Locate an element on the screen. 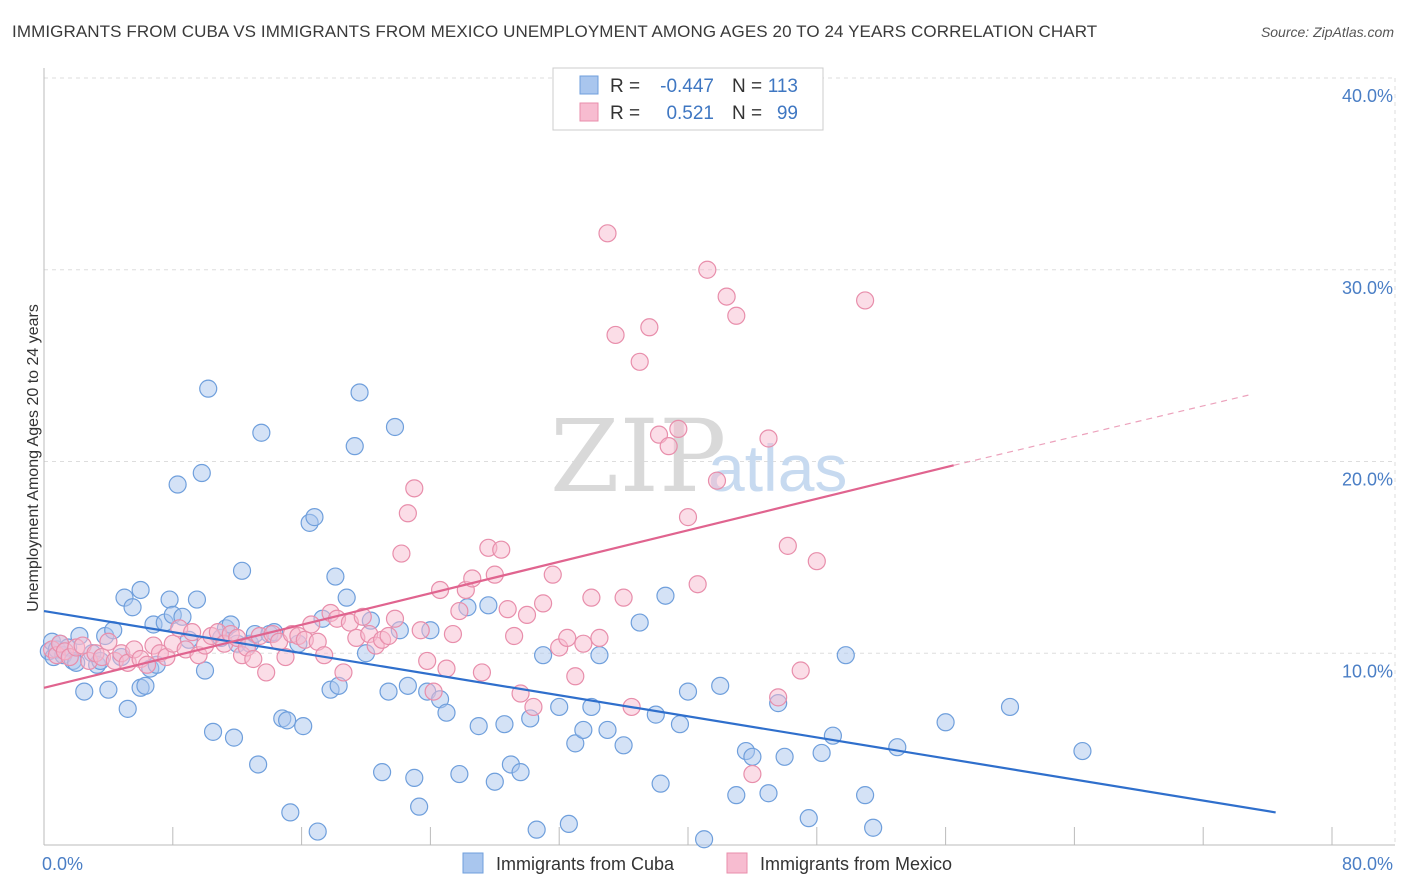 This screenshot has width=1406, height=892. y-tick-label-40: 40.0% is located at coordinates (1367, 96).